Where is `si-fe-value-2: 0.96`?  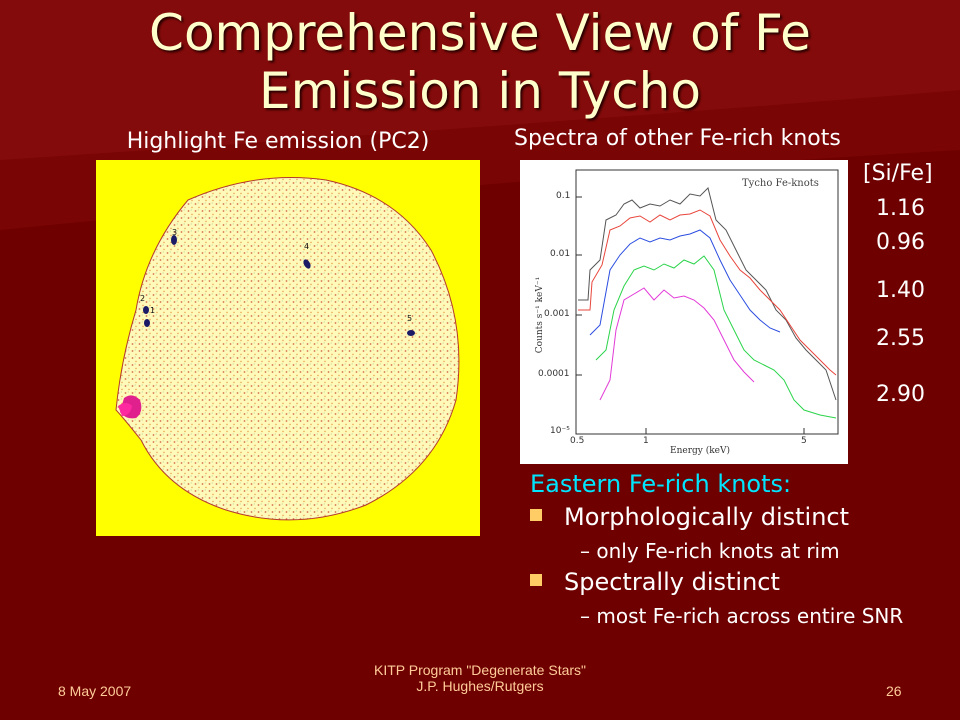
si-fe-value-2: 0.96 is located at coordinates (900, 242).